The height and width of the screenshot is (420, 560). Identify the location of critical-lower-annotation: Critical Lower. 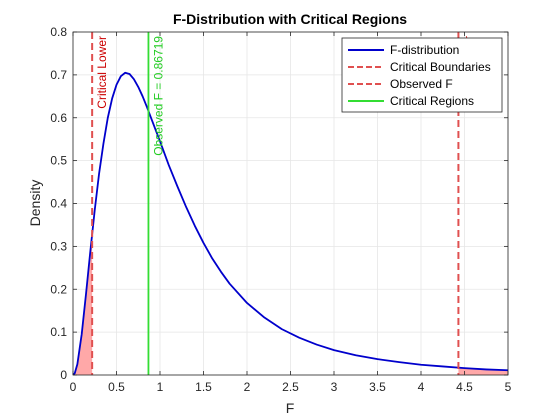
(102, 72).